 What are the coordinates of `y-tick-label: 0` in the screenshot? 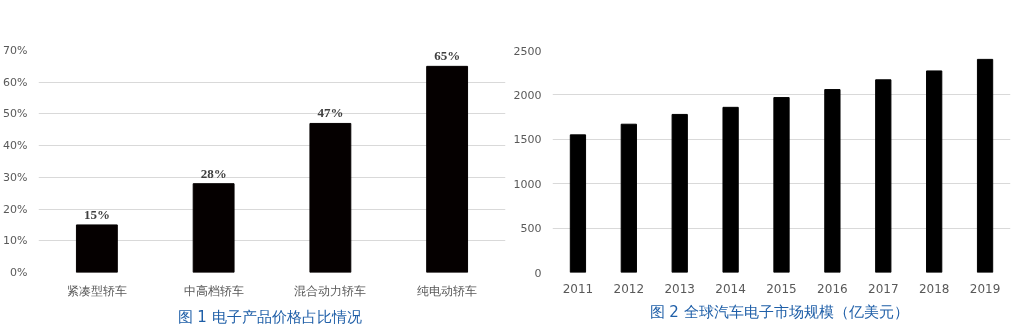 It's located at (538, 273).